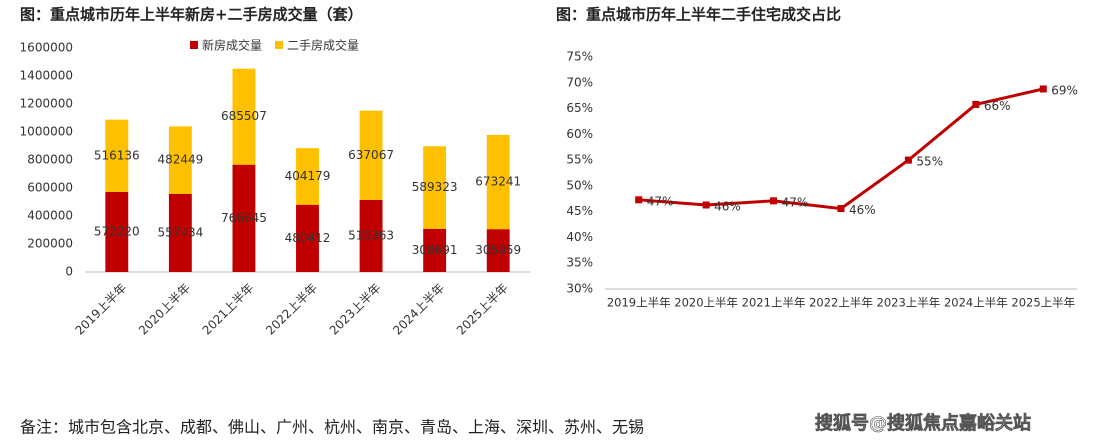 The image size is (1093, 447). I want to click on x-tick-label: 2023上半年, so click(909, 303).